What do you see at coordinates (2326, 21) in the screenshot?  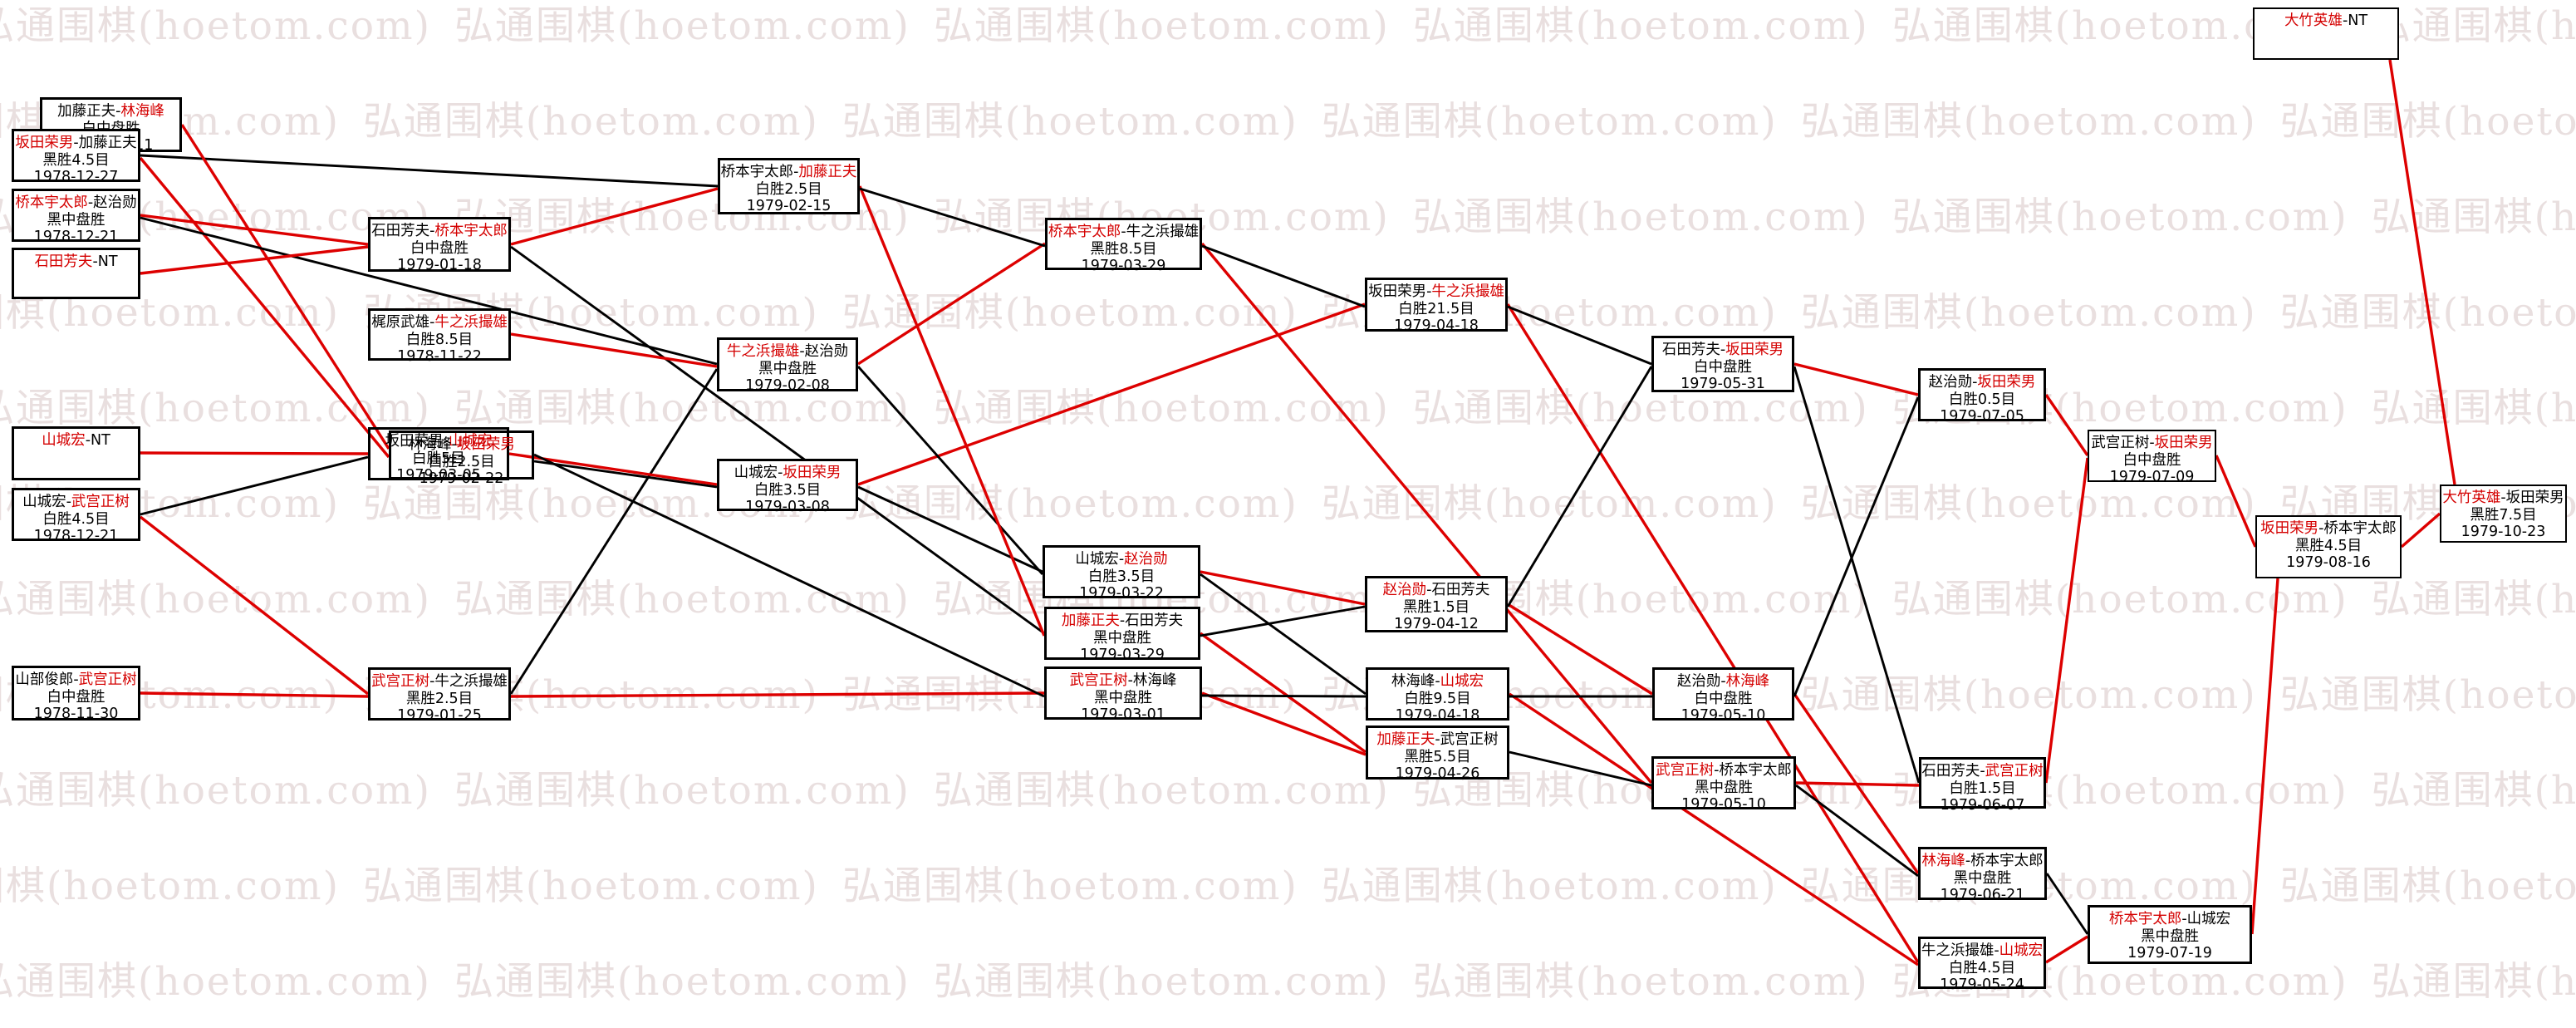 I see `players-line: 大竹英雄-NT` at bounding box center [2326, 21].